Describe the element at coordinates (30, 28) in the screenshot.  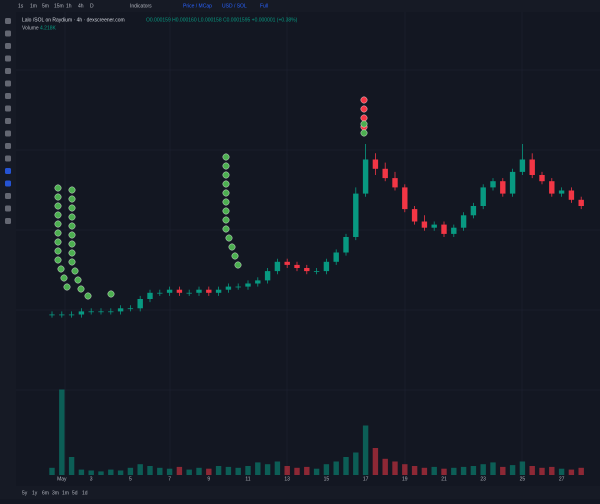
I see `volume-label: Volume` at that location.